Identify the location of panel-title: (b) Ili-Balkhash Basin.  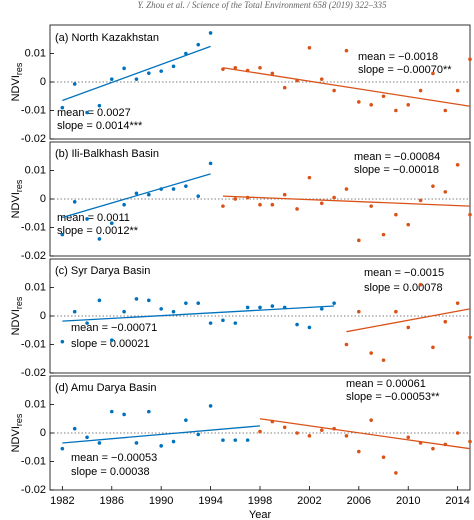
(107, 154).